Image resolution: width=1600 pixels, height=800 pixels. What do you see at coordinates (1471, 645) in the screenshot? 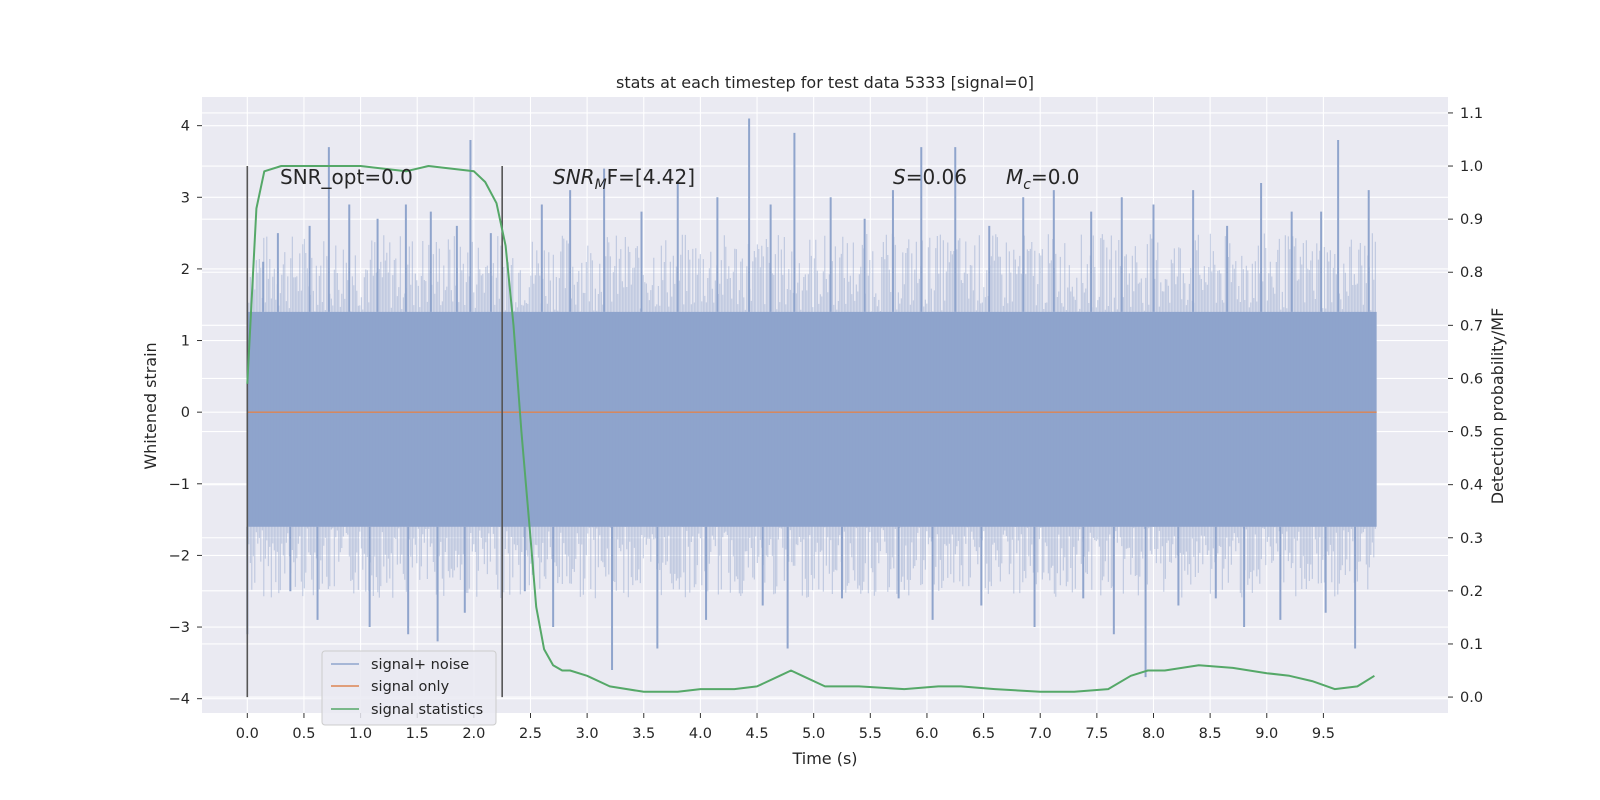
I see `y2-tick-label: 0.1` at bounding box center [1471, 645].